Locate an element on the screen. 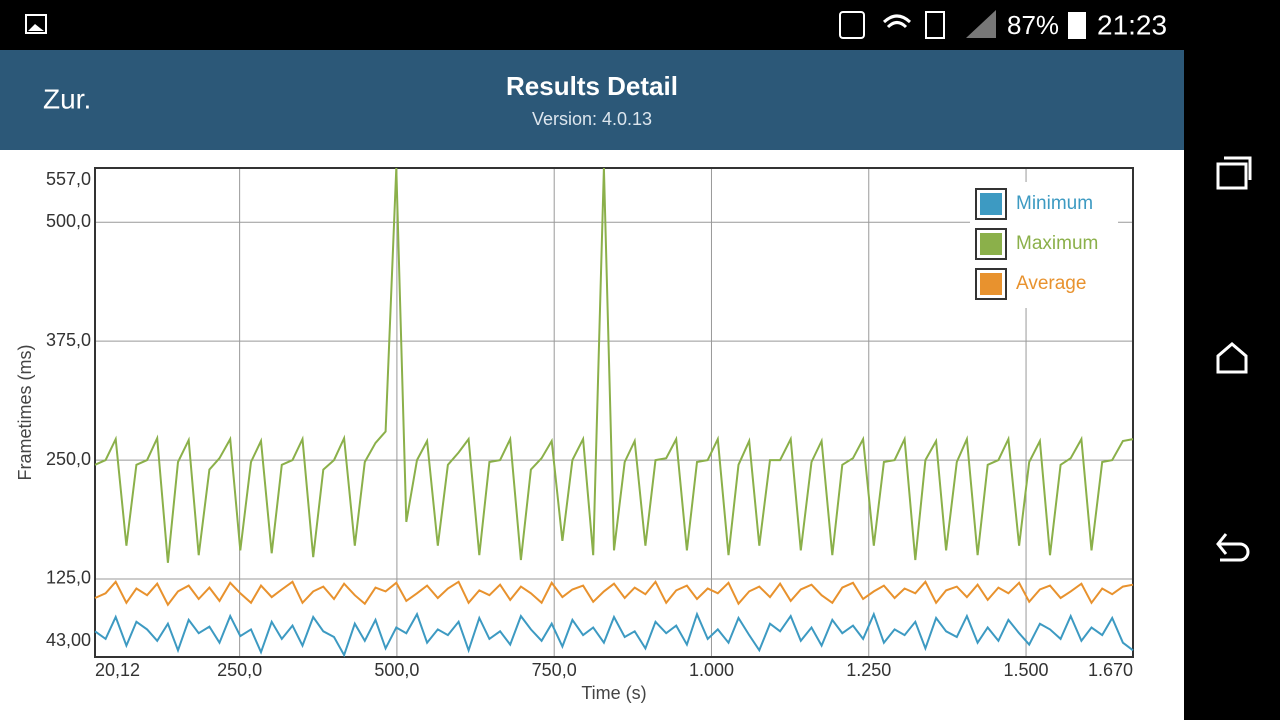 Image resolution: width=1280 pixels, height=725 pixels. y-tick-label: 125,0 is located at coordinates (68, 578).